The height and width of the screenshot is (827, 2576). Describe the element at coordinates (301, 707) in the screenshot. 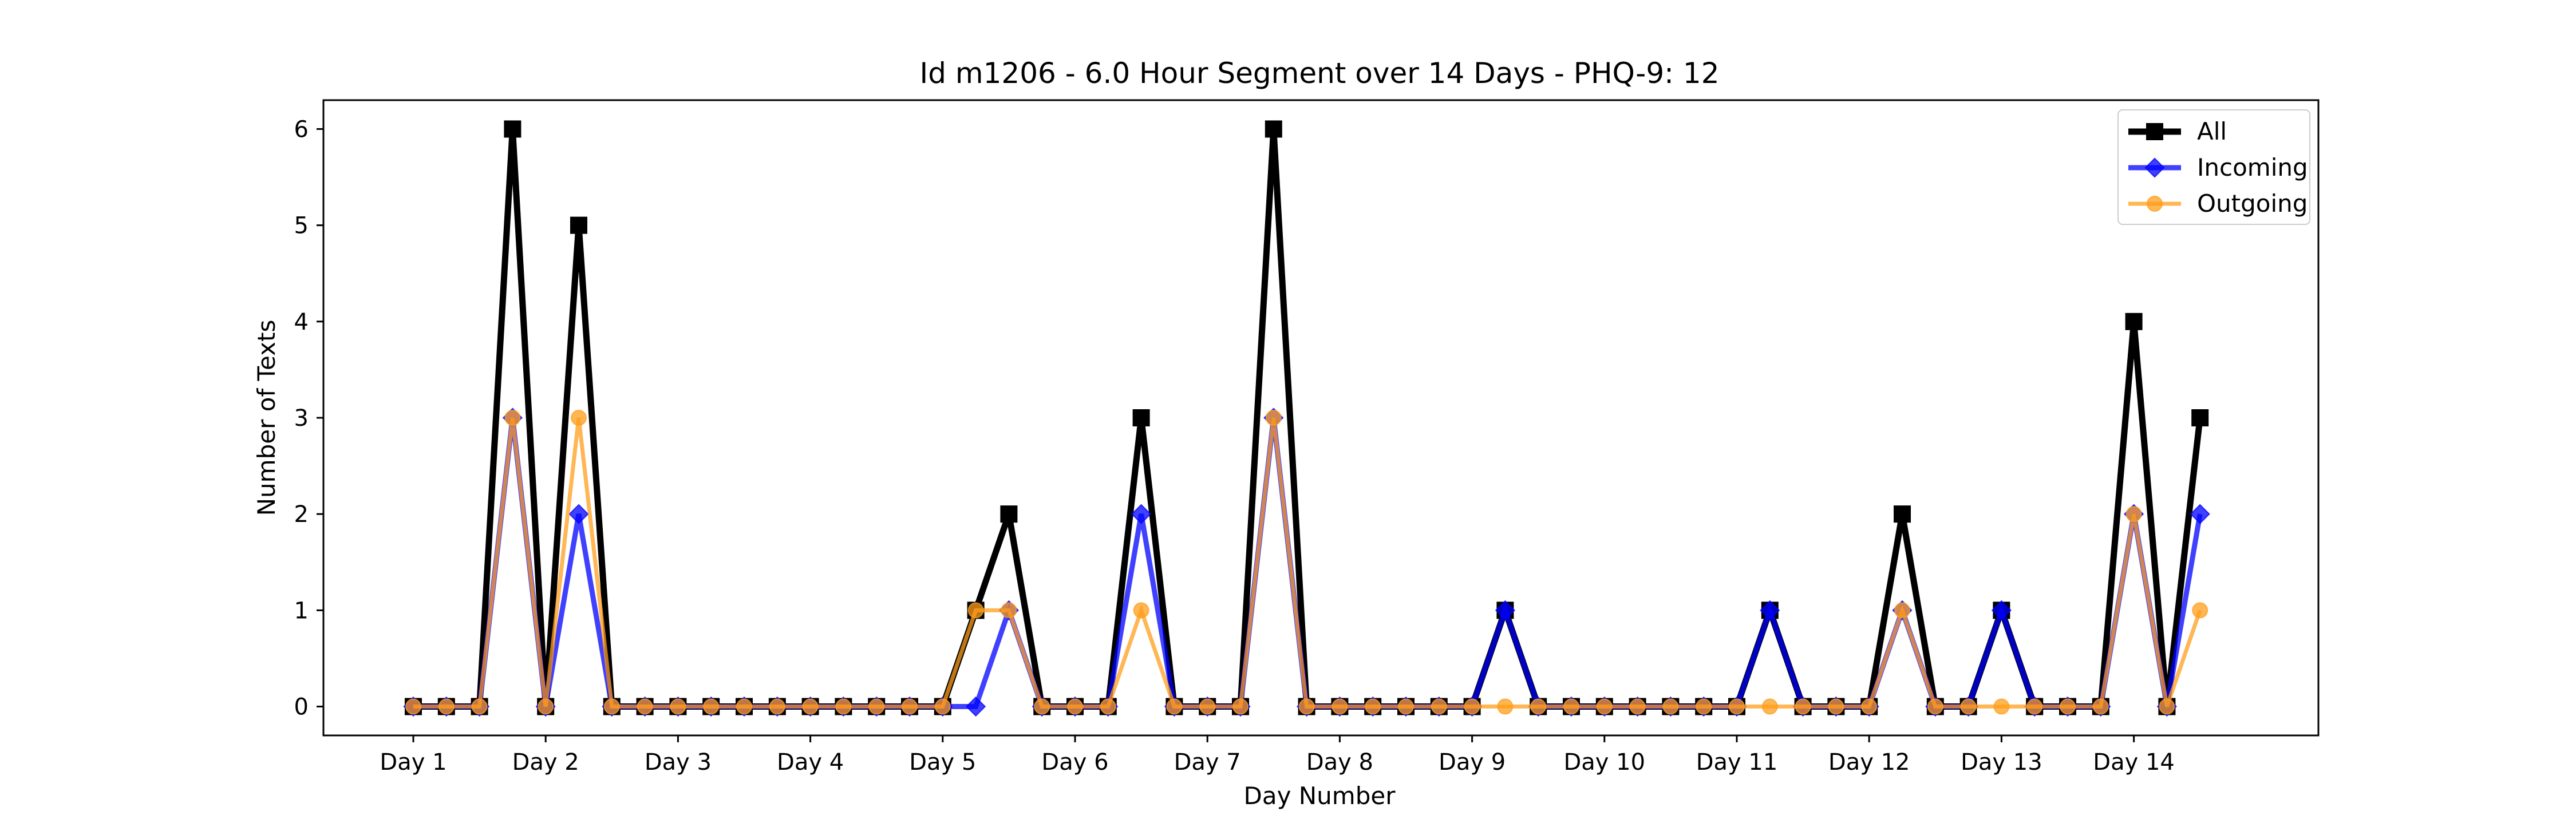

I see `y-tick-label: 0` at that location.